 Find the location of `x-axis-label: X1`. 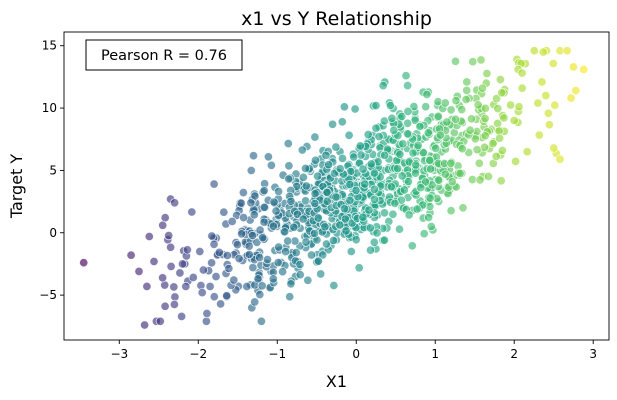

x-axis-label: X1 is located at coordinates (336, 381).